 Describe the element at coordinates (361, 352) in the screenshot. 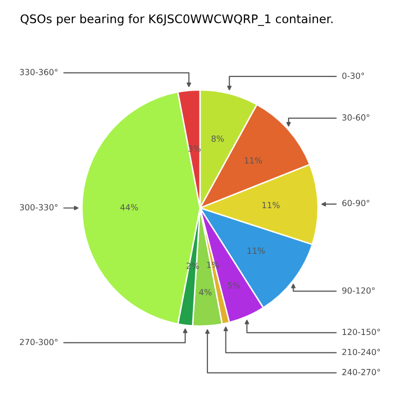

I see `slice-label: 210-240°` at that location.